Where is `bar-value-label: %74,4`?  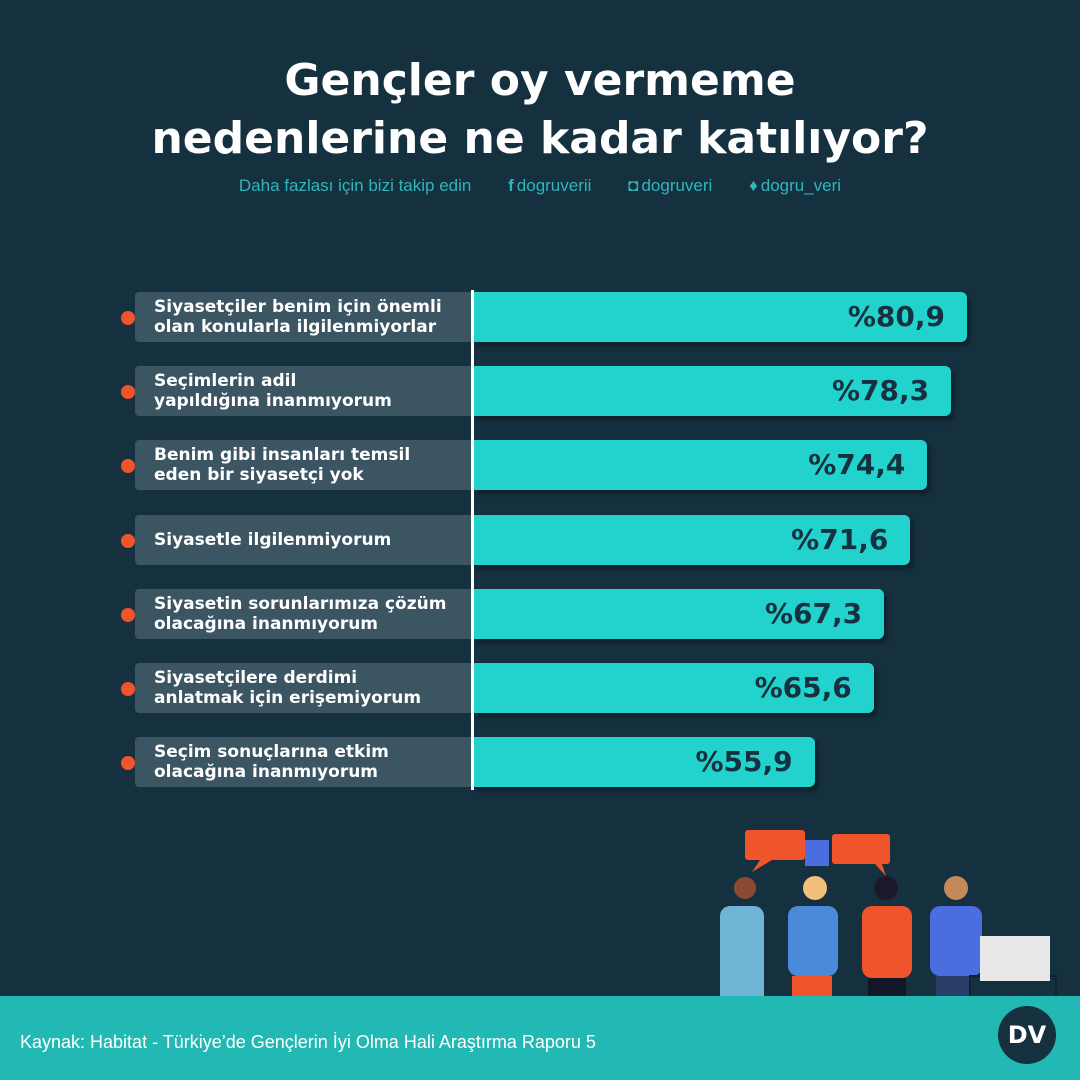
bar-value-label: %74,4 is located at coordinates (857, 465).